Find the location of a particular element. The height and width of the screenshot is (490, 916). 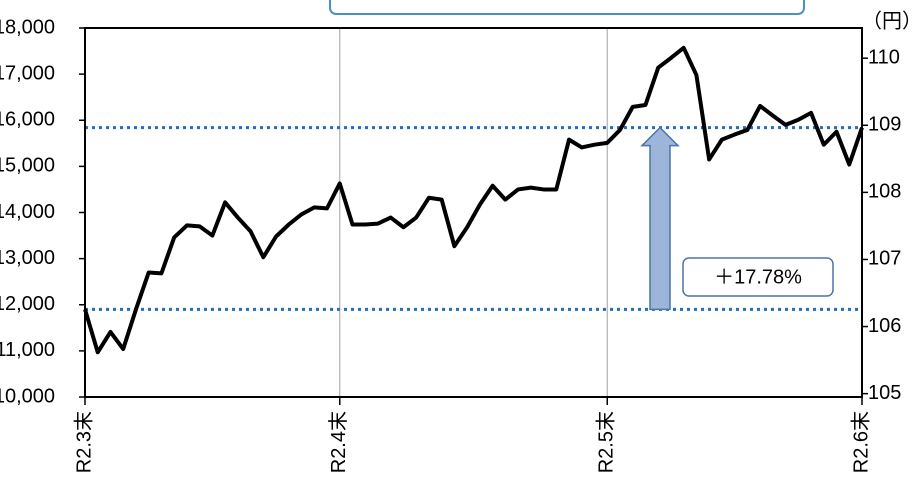

y-tick-label: 16,000 is located at coordinates (27, 120).